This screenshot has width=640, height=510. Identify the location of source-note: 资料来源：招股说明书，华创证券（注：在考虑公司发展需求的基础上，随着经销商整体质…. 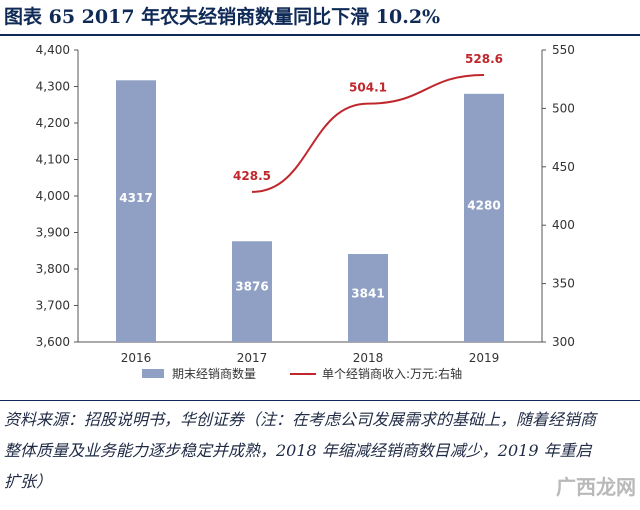
(300, 450).